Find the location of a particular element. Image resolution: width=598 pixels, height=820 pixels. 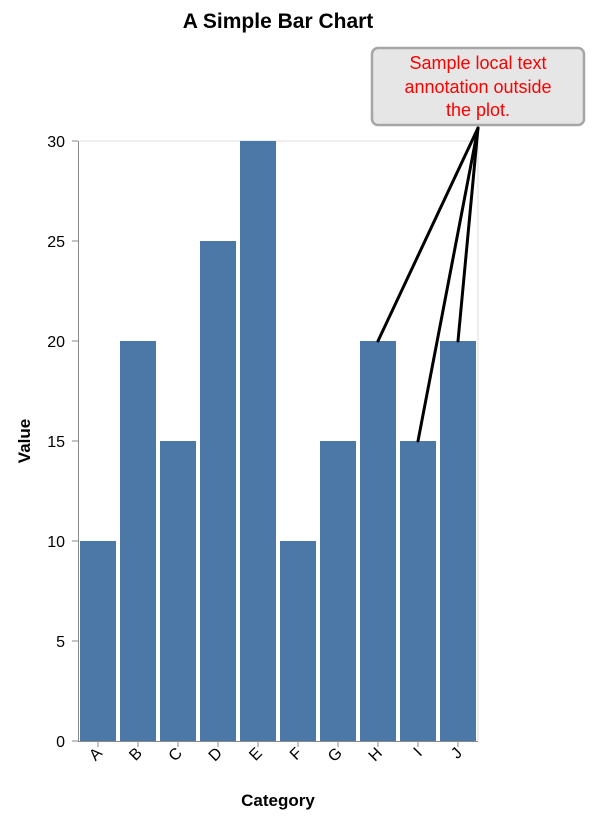

x-tick-label: G is located at coordinates (335, 755).